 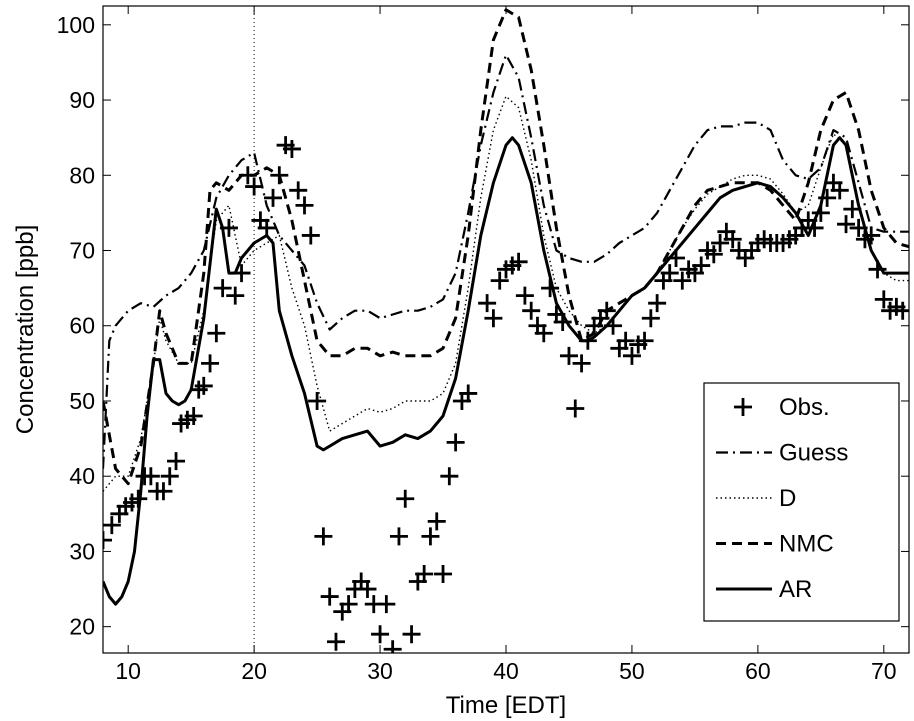 What do you see at coordinates (82, 175) in the screenshot?
I see `y-tick-label: 80` at bounding box center [82, 175].